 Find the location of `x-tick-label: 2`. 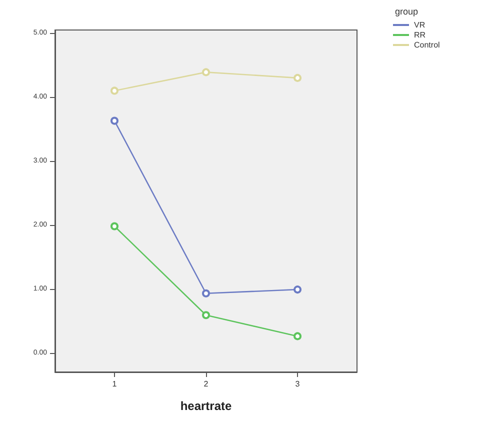

x-tick-label: 2 is located at coordinates (206, 384).